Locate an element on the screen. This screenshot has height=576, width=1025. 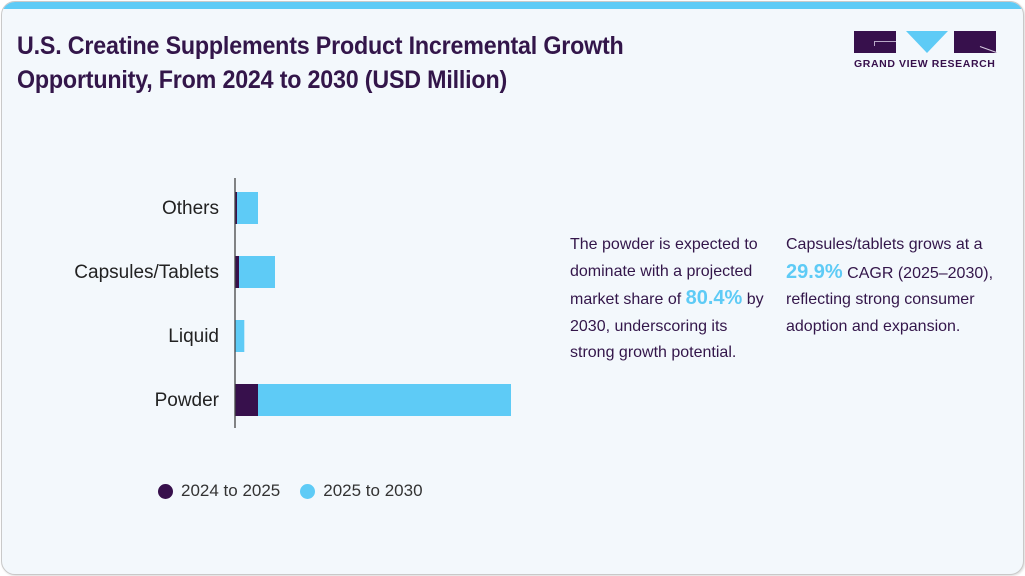
legend-item-2024-2025: 2024 to 2025 is located at coordinates (219, 491).